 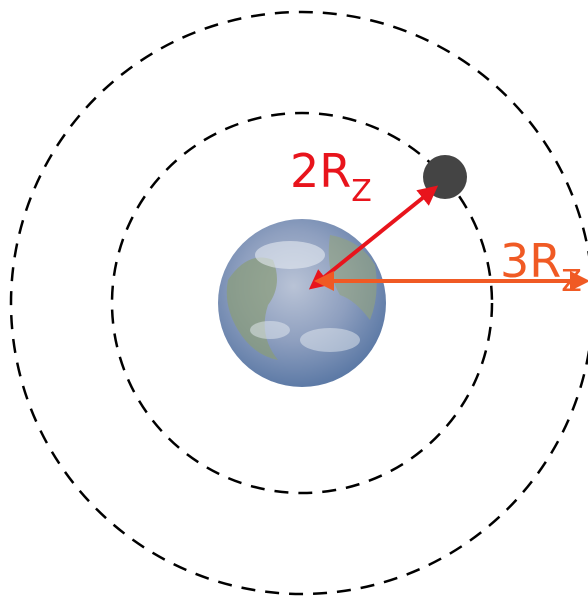 I want to click on label-2r: 2RZ, so click(x=331, y=176).